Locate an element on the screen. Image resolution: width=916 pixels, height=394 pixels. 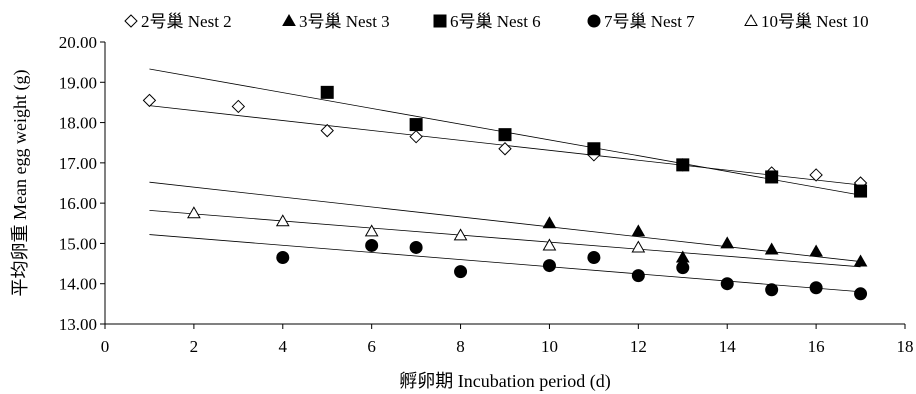
y-tick-label: 18.00 is located at coordinates (78, 123).